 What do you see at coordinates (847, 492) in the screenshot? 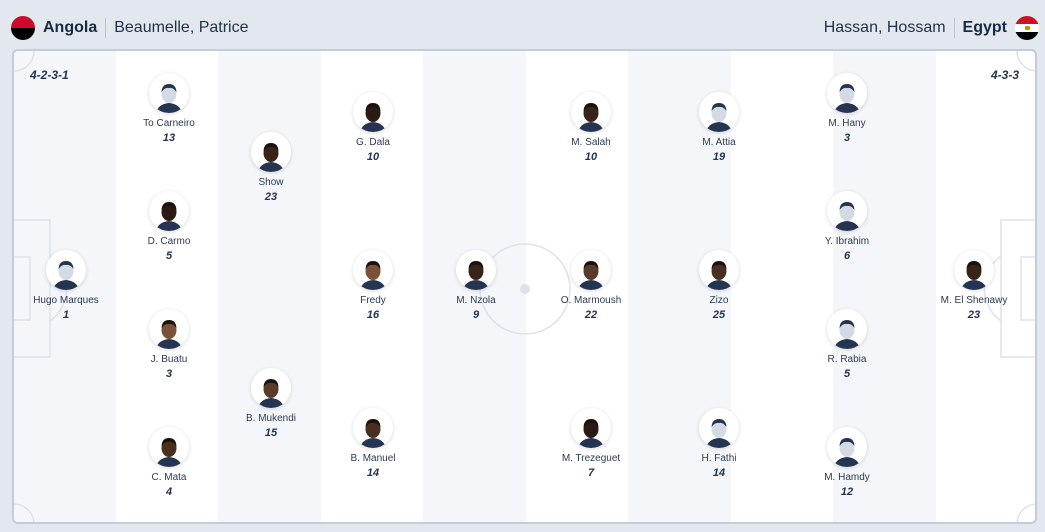
I see `player-number: 12` at bounding box center [847, 492].